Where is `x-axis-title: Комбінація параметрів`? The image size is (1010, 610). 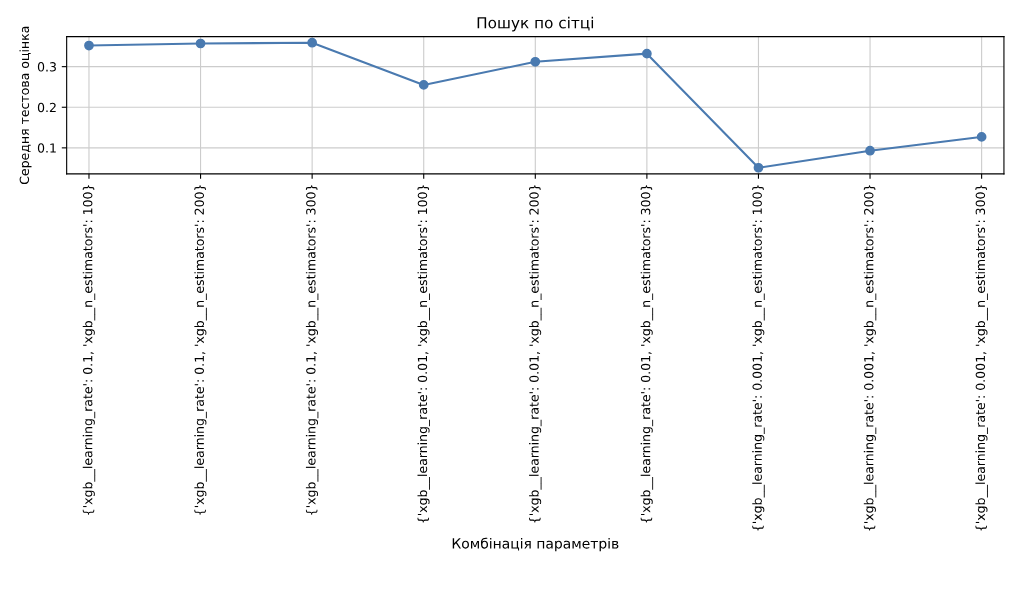 x-axis-title: Комбінація параметрів is located at coordinates (535, 544).